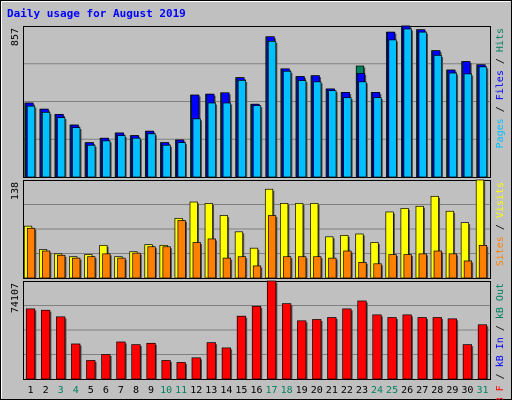 This screenshot has width=512, height=400. I want to click on day-label: 31, so click(482, 390).